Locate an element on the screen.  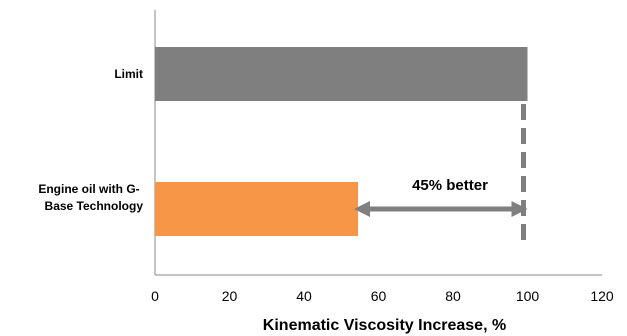
x-tick-label: 40 is located at coordinates (304, 296).